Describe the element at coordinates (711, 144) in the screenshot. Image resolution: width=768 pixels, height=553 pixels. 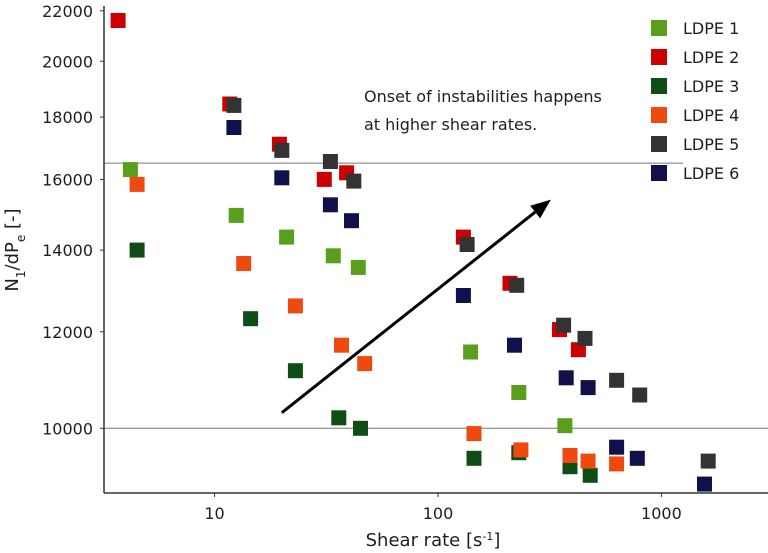
I see `legend-label-ldpe-5: LDPE 5` at that location.